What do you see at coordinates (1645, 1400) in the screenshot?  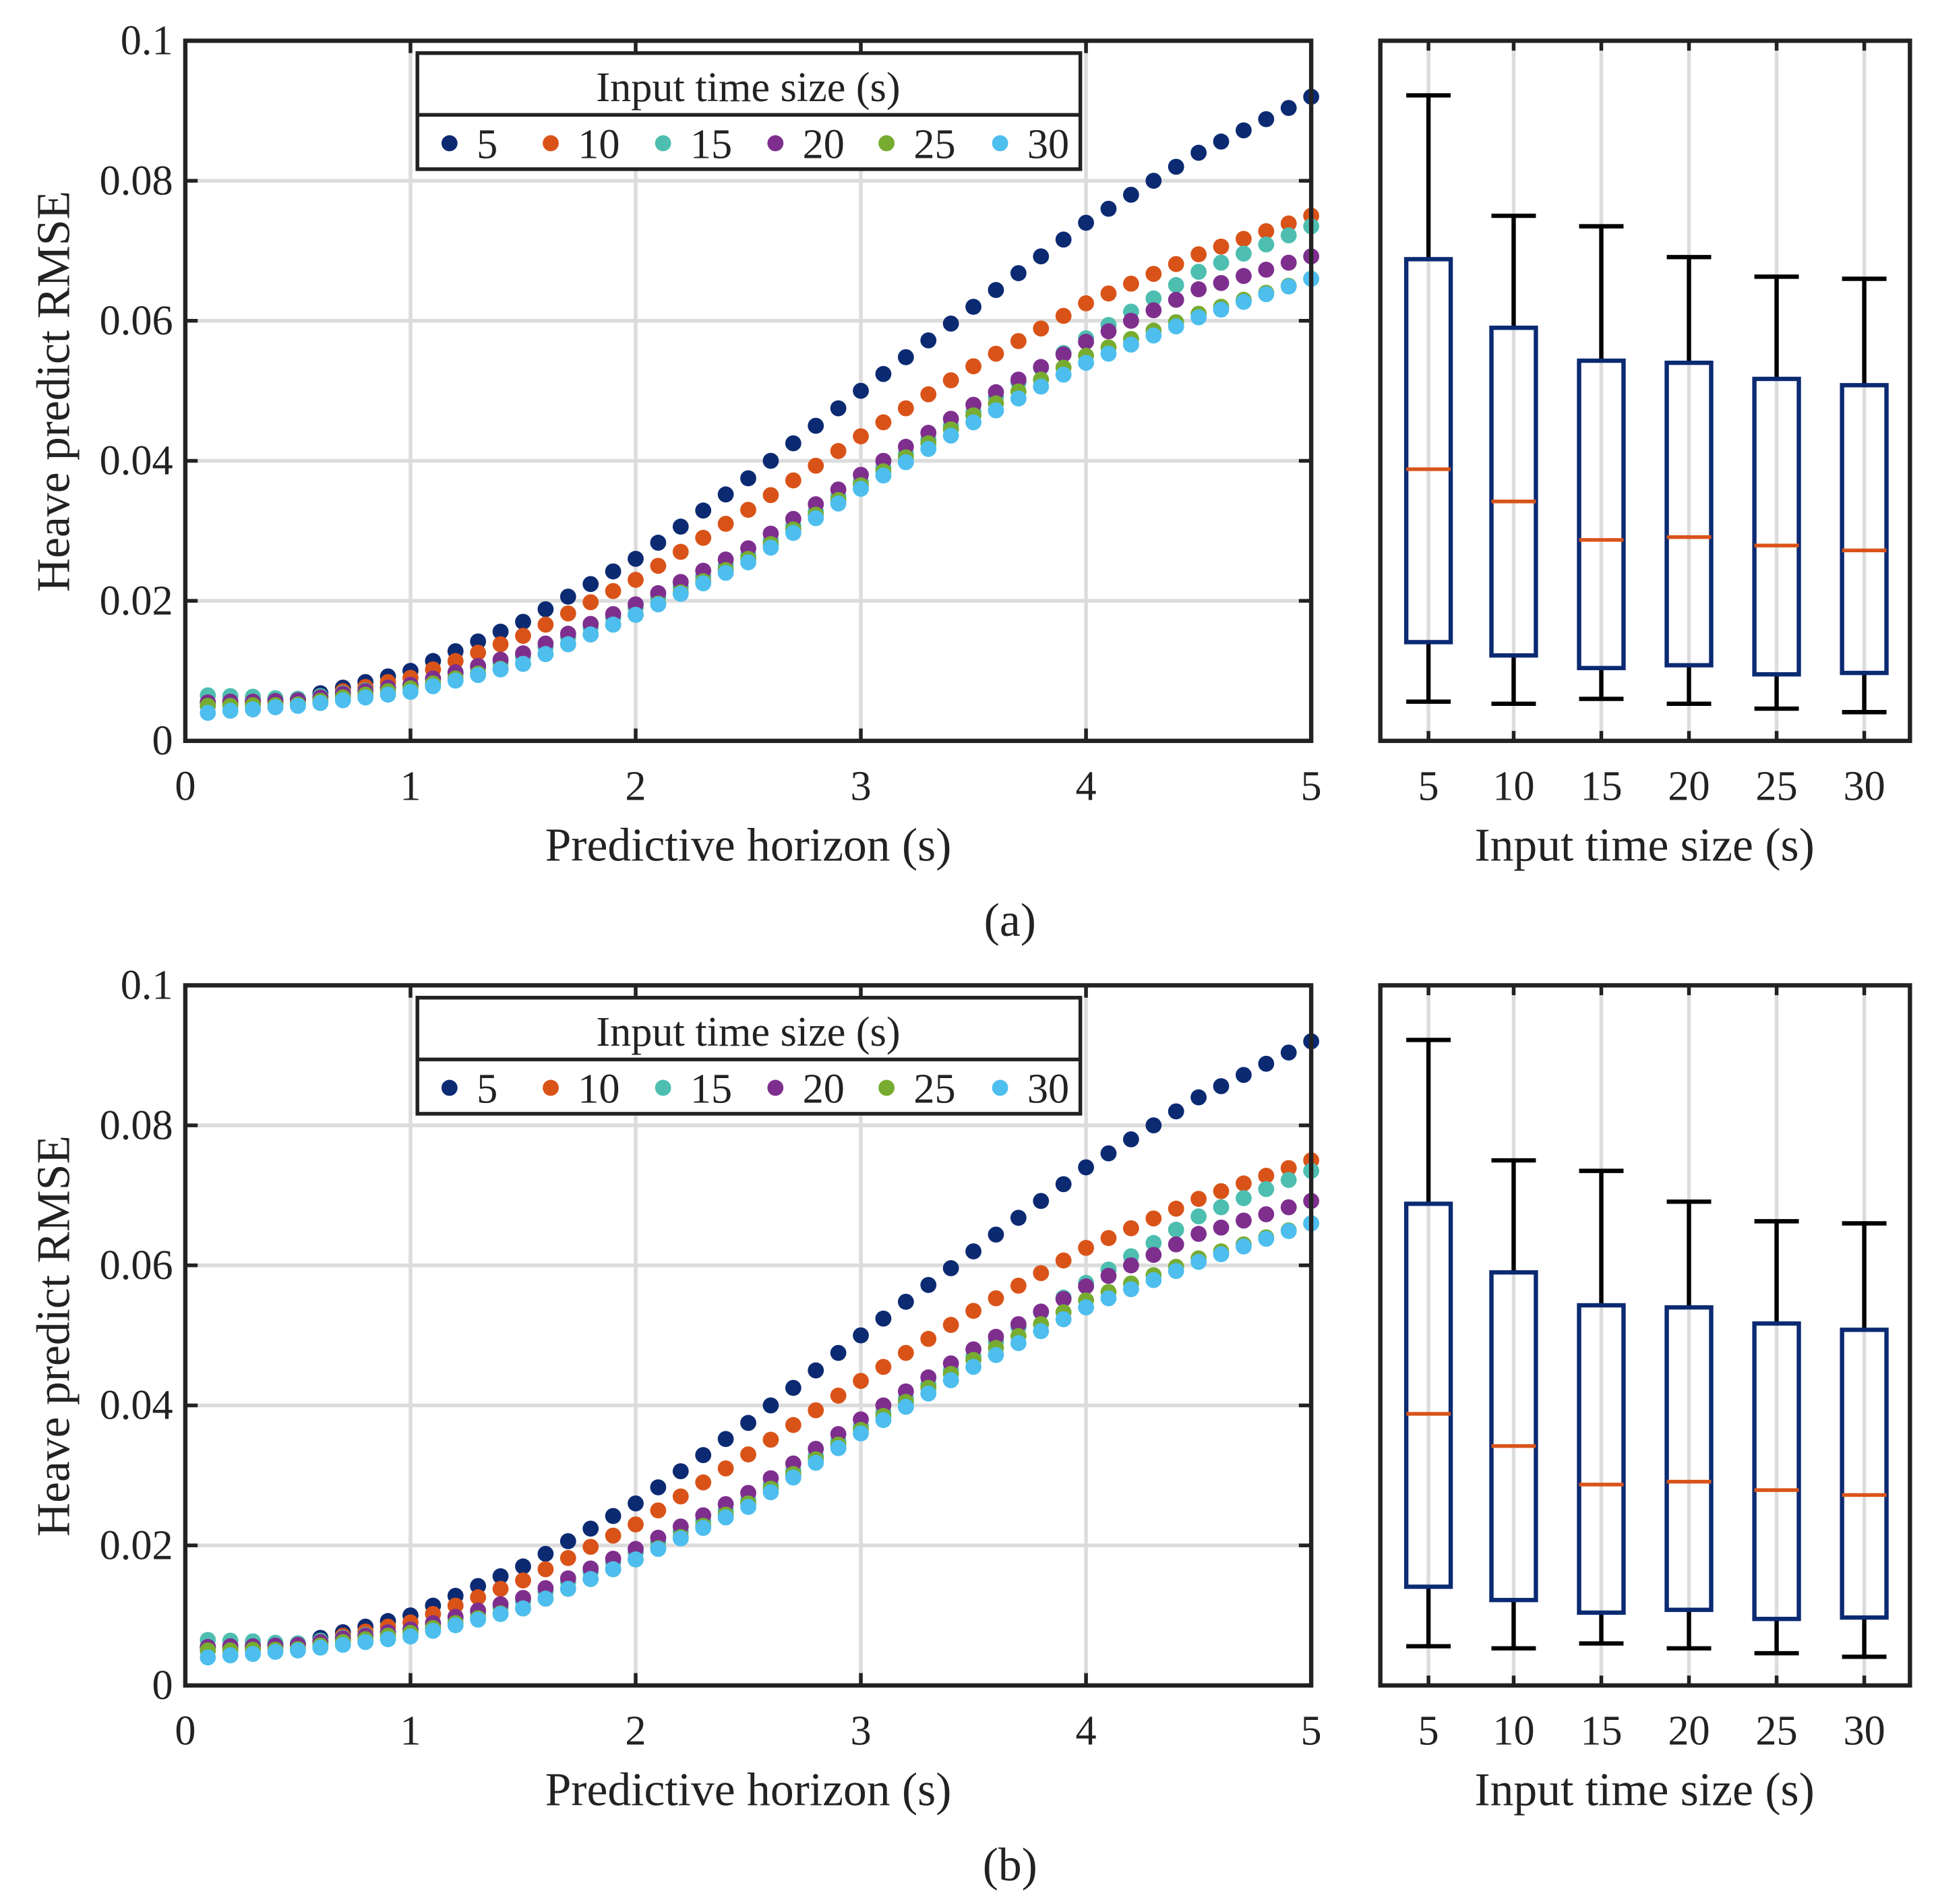 I see `boxplot: 5 10 15 20 25 30 Input time size (s)` at bounding box center [1645, 1400].